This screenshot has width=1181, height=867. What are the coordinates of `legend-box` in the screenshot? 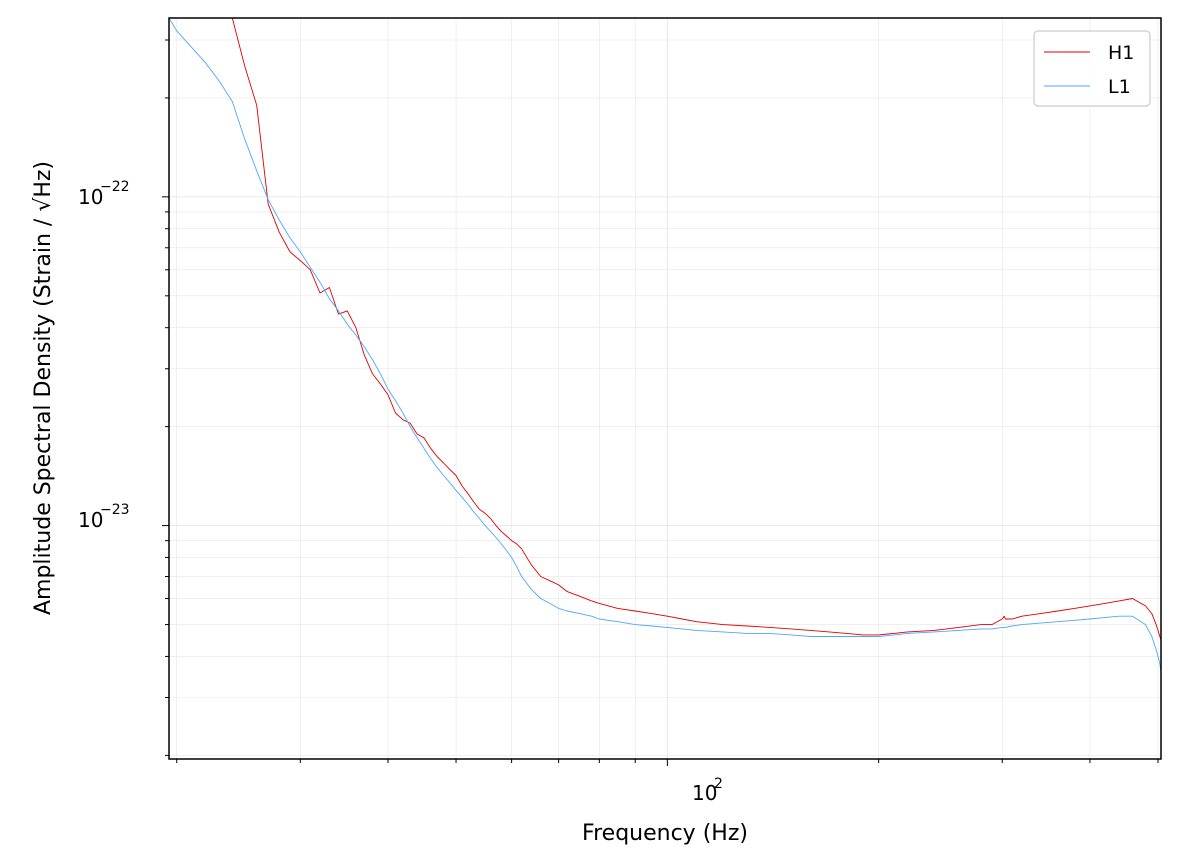 It's located at (1092, 68).